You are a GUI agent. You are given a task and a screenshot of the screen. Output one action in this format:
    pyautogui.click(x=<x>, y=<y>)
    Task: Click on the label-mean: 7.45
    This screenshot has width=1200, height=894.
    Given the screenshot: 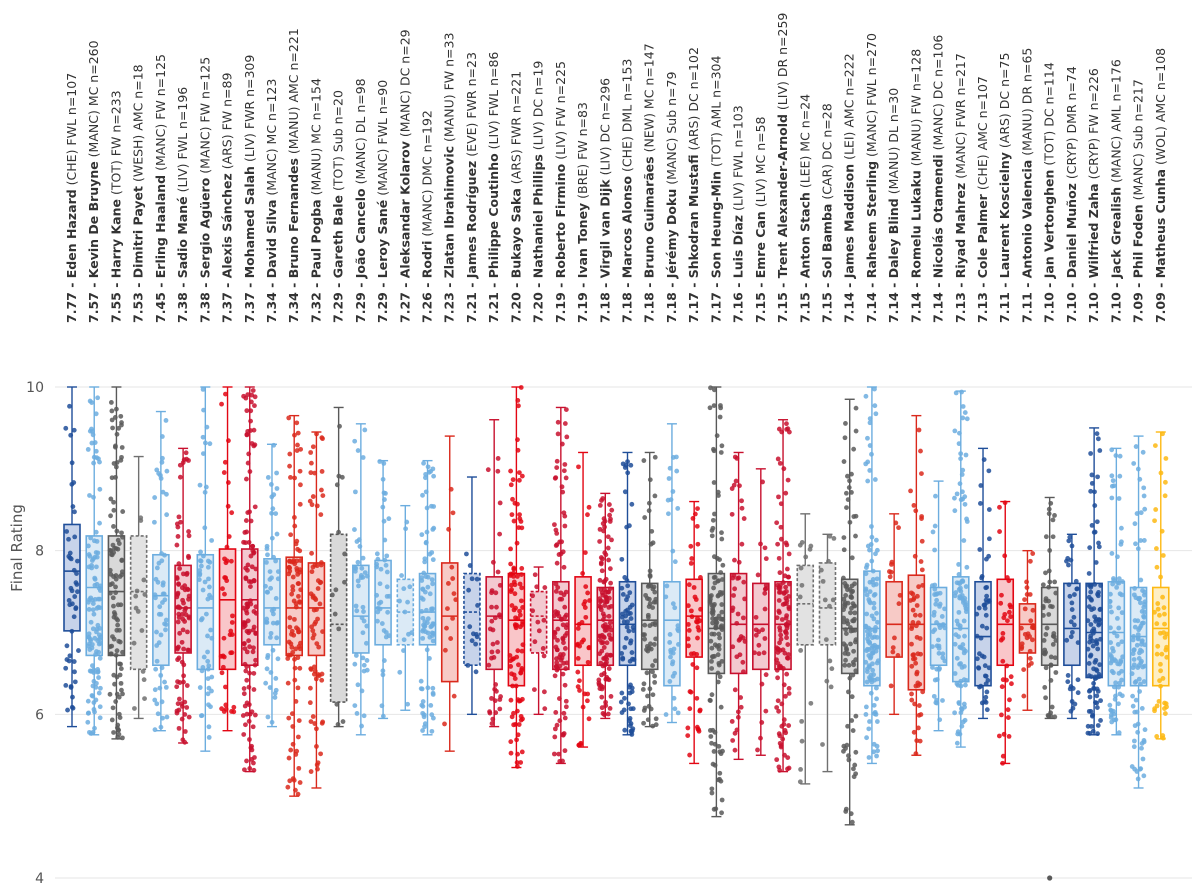 What is the action you would take?
    pyautogui.click(x=160, y=307)
    